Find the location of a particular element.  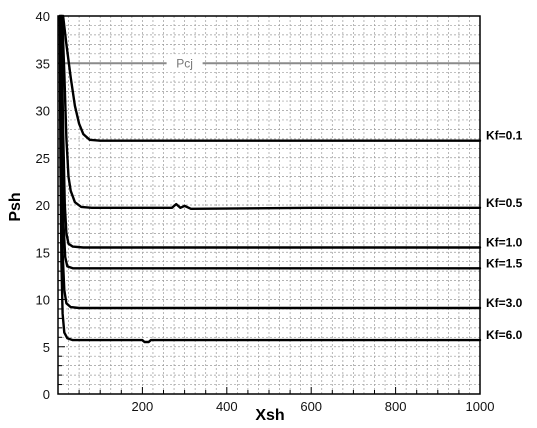

x-tick-label: 1000 is located at coordinates (480, 406).